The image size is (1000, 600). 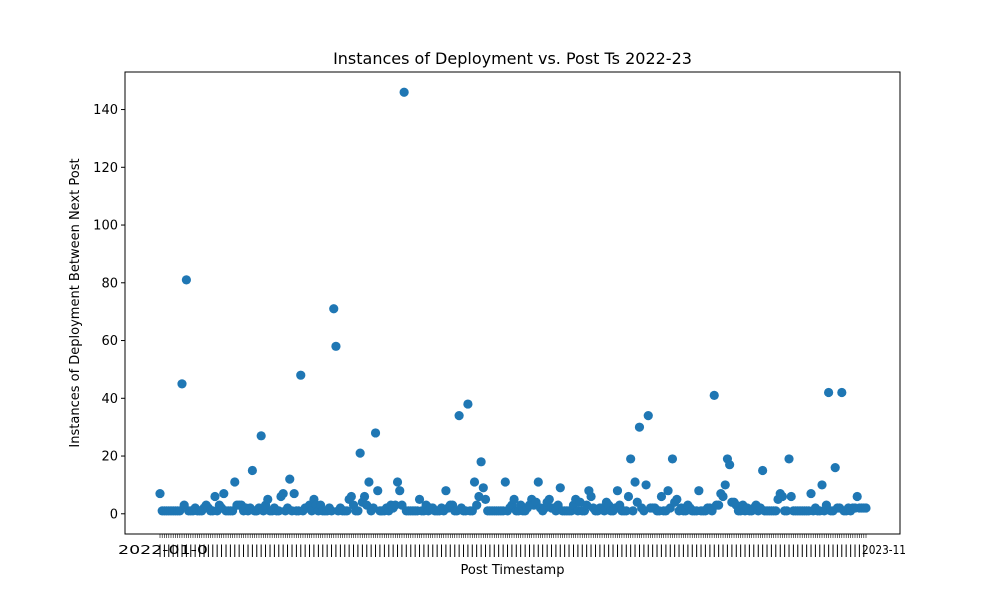 I want to click on y-tick-label: 40, so click(x=109, y=399).